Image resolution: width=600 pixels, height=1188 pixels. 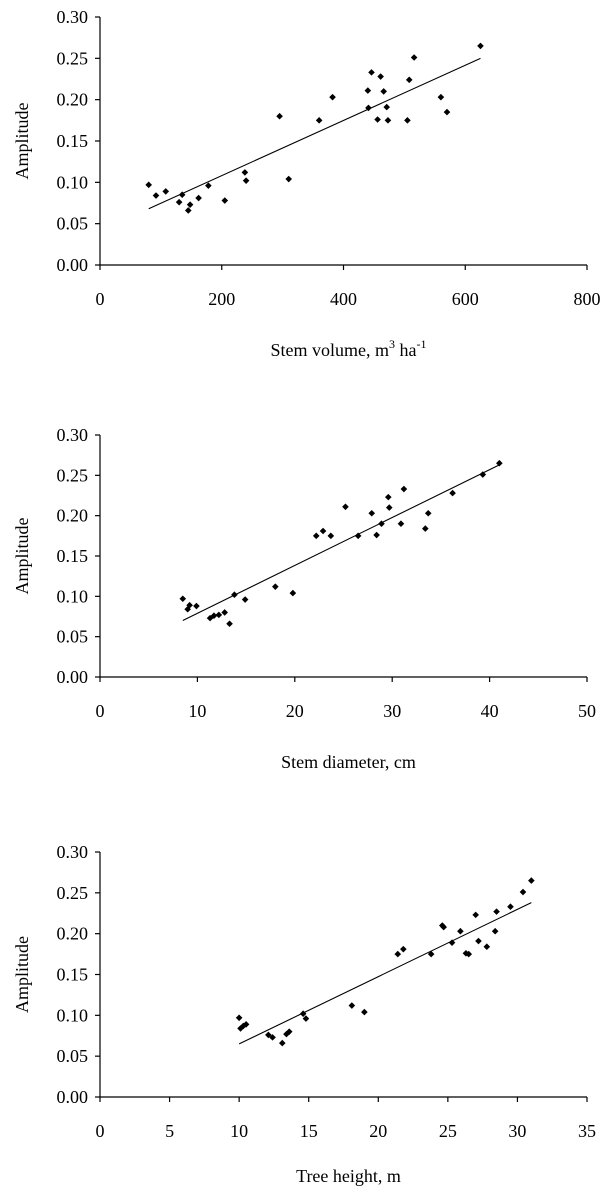 What do you see at coordinates (349, 348) in the screenshot?
I see `x-axis-title: Stem volume, m3 ha-1` at bounding box center [349, 348].